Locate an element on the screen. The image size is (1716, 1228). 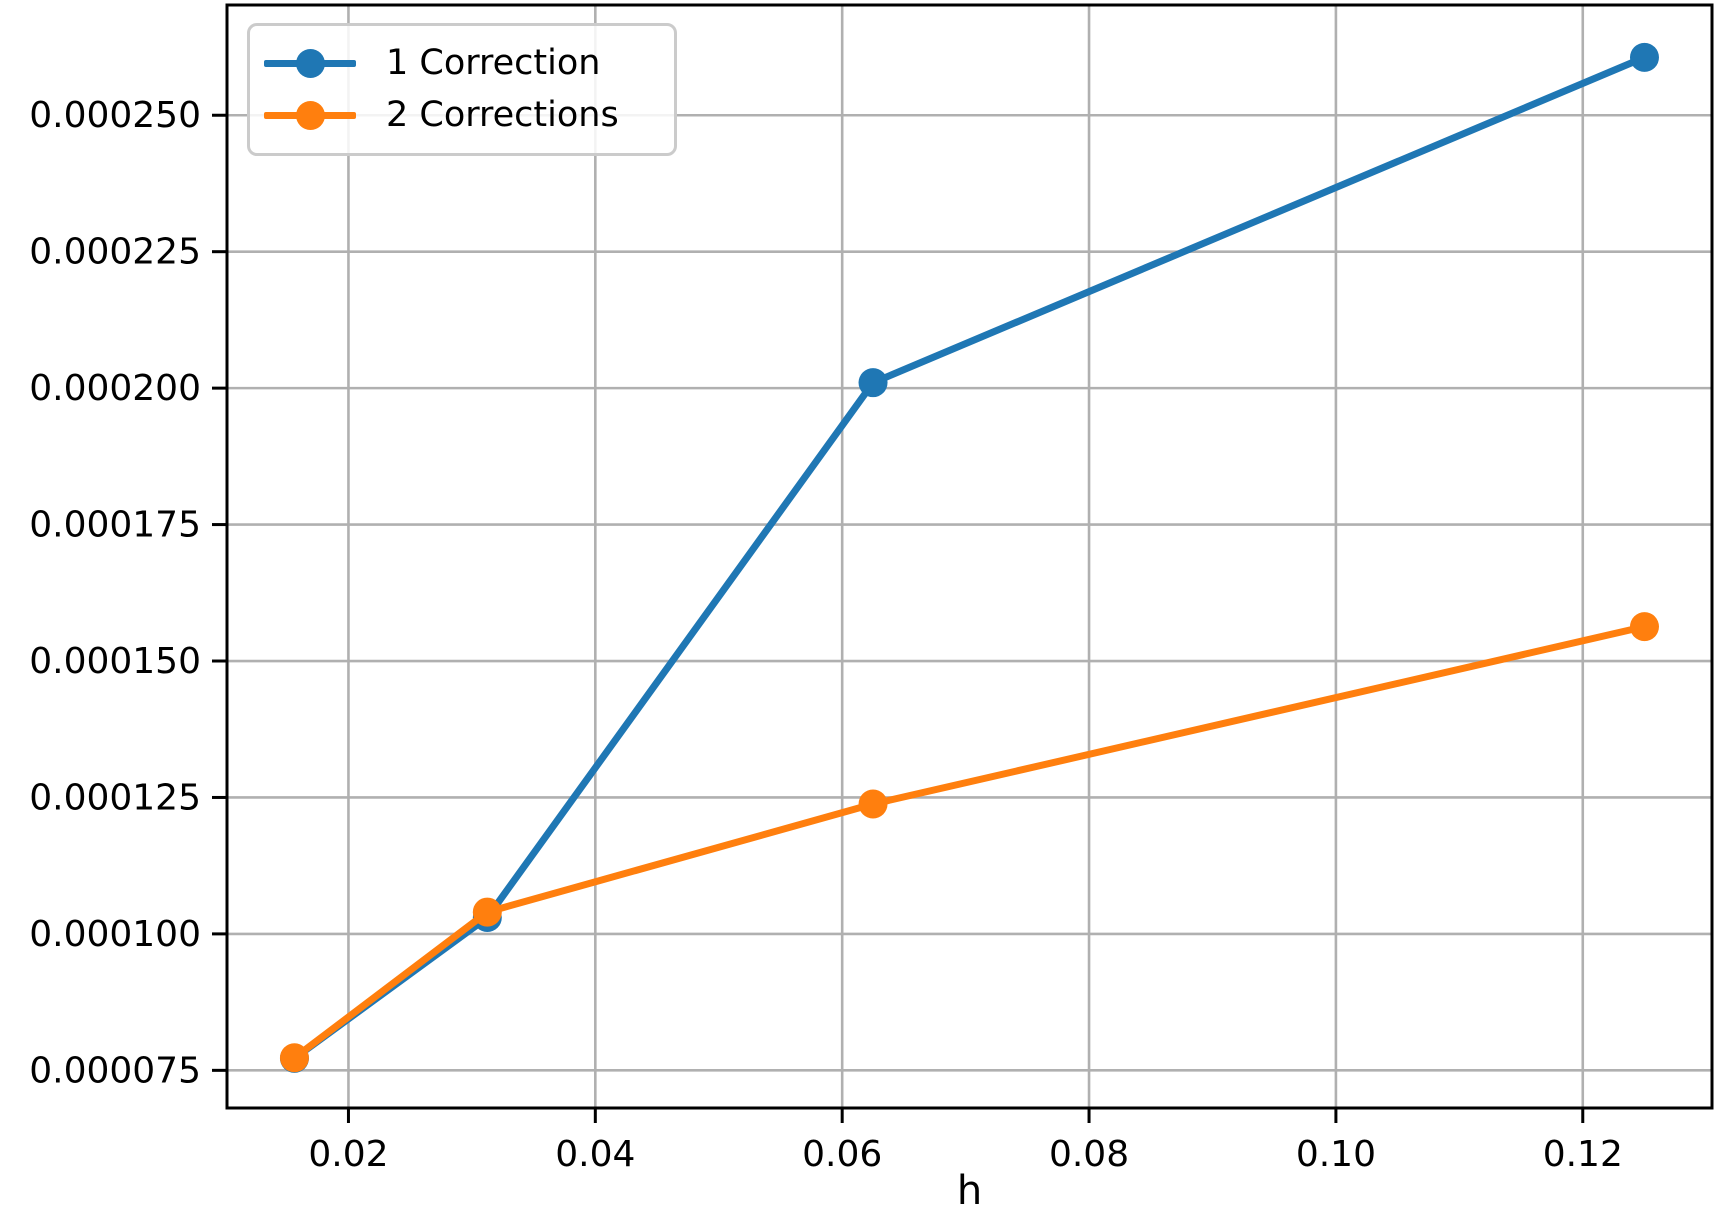
y-tick-label: 0.000175 is located at coordinates (115, 525).